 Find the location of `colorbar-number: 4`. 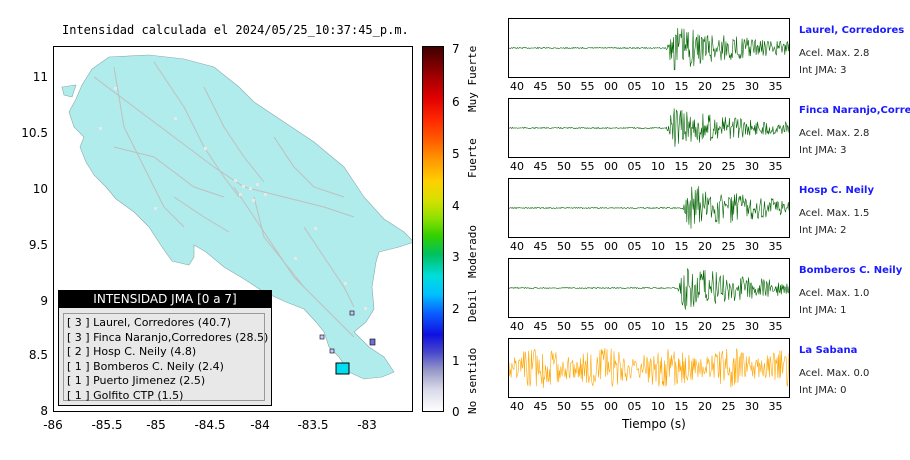

colorbar-number: 4 is located at coordinates (456, 206).